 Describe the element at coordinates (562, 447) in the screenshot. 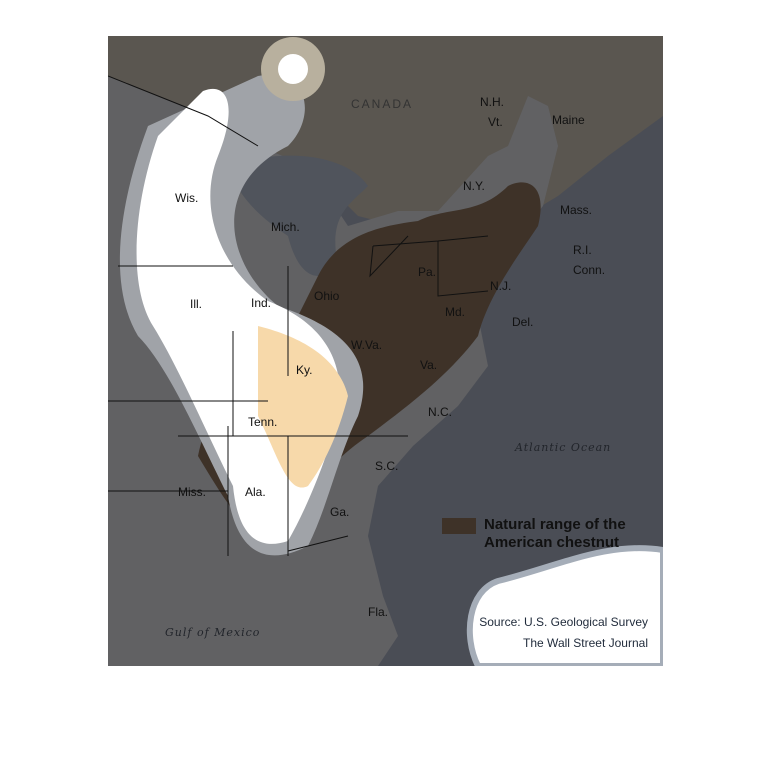

I see `label-atlantic-ocean: Atlantic Ocean` at that location.